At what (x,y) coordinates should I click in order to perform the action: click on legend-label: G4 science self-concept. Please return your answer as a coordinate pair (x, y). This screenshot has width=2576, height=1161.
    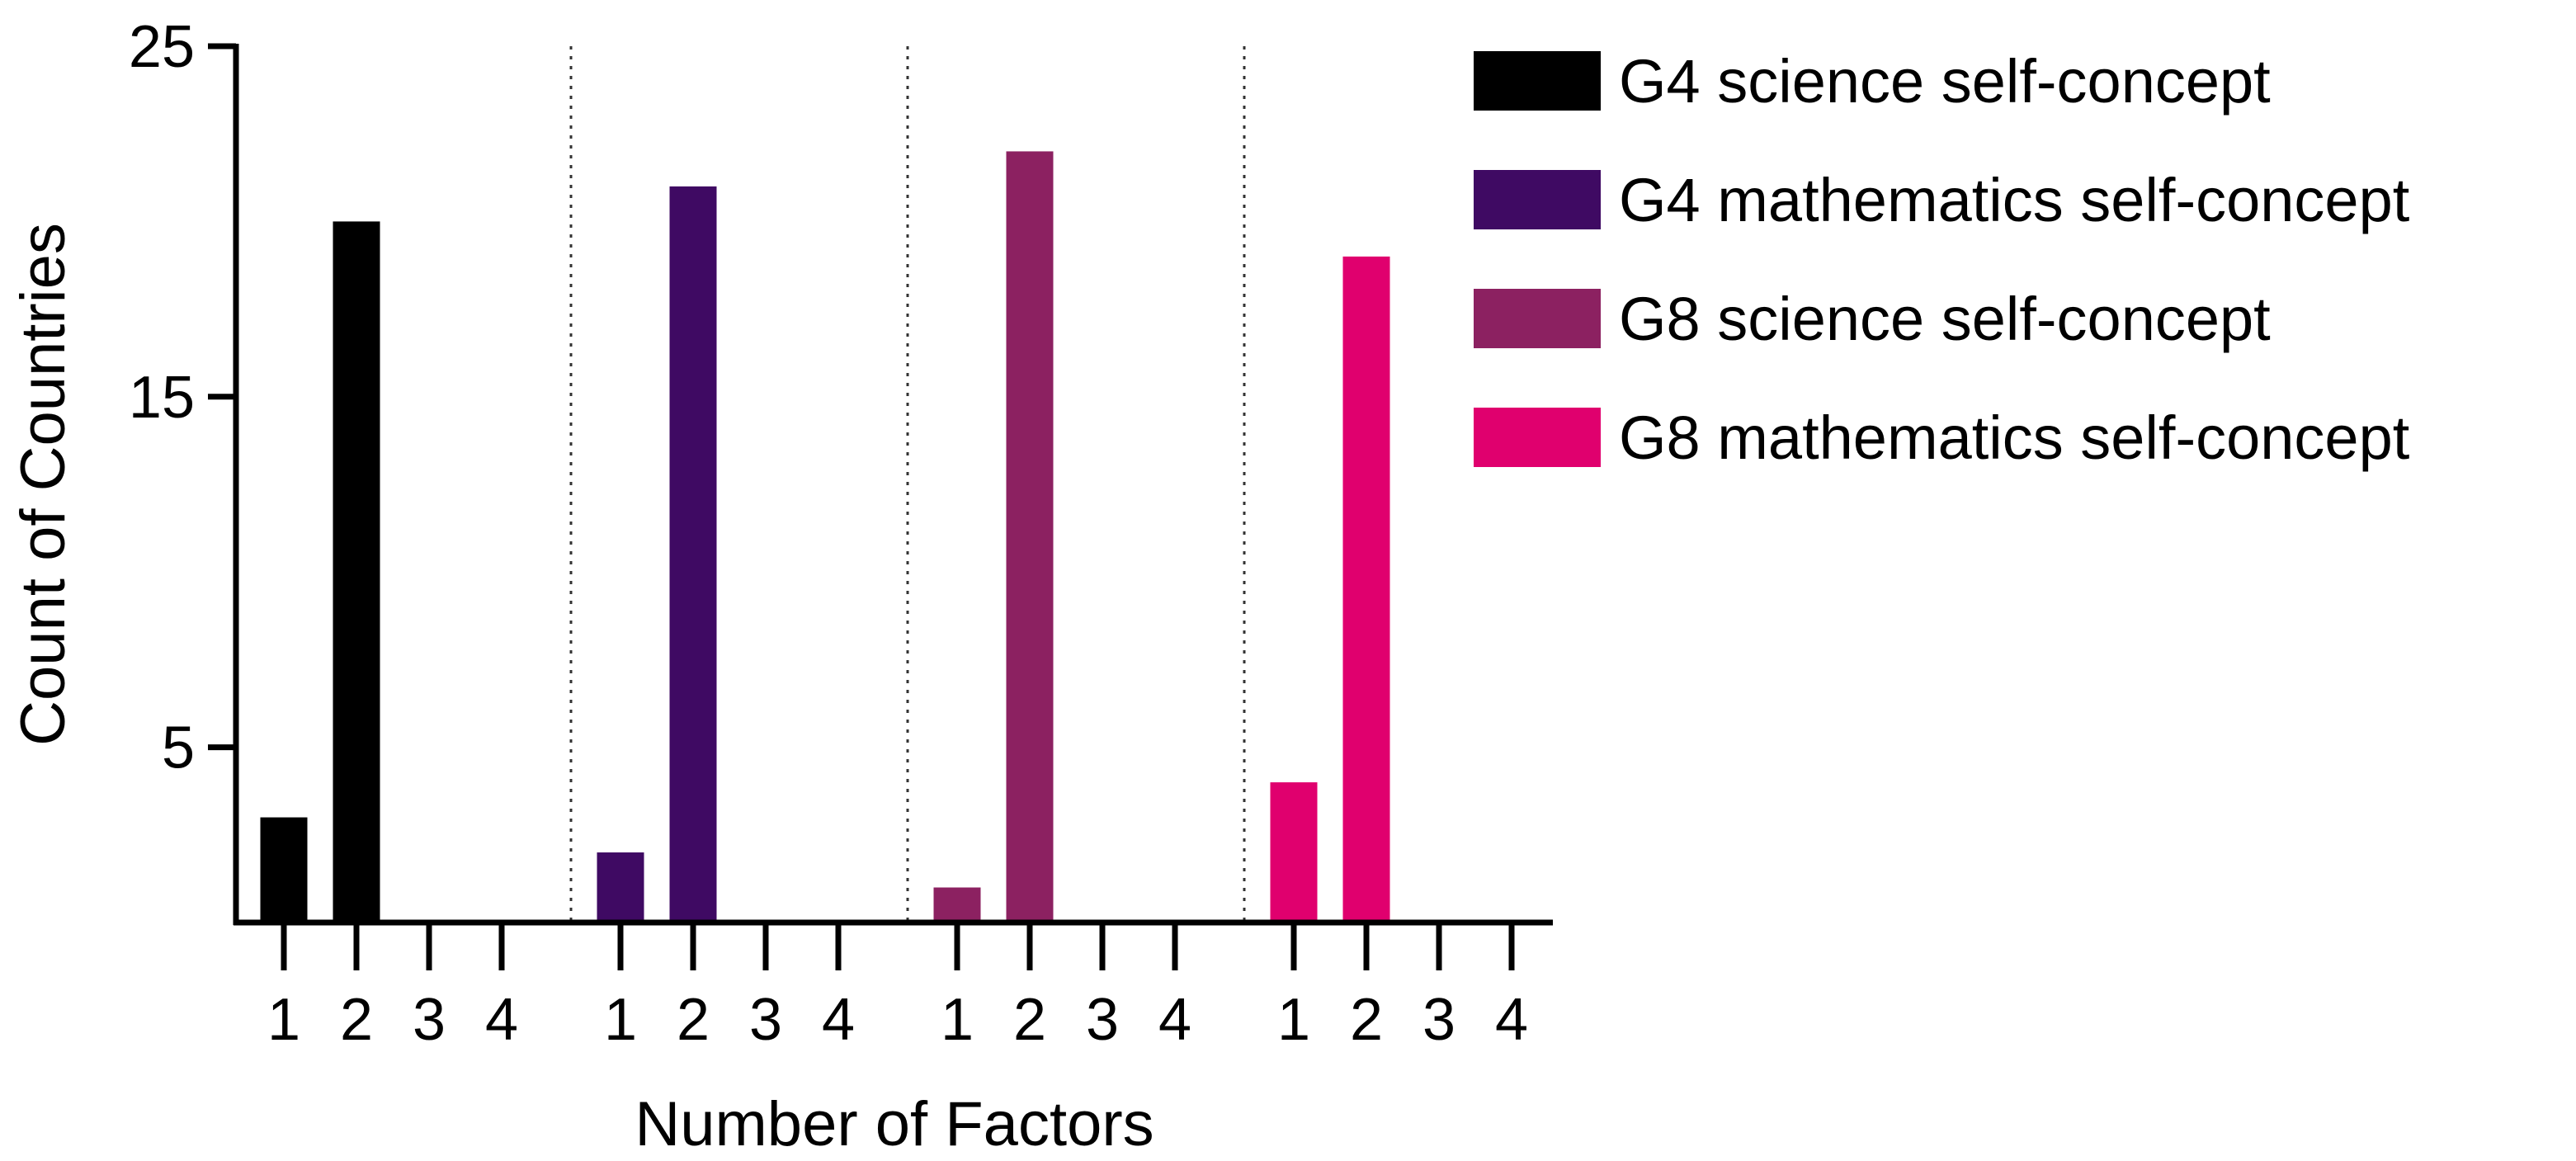
    Looking at the image, I should click on (1945, 81).